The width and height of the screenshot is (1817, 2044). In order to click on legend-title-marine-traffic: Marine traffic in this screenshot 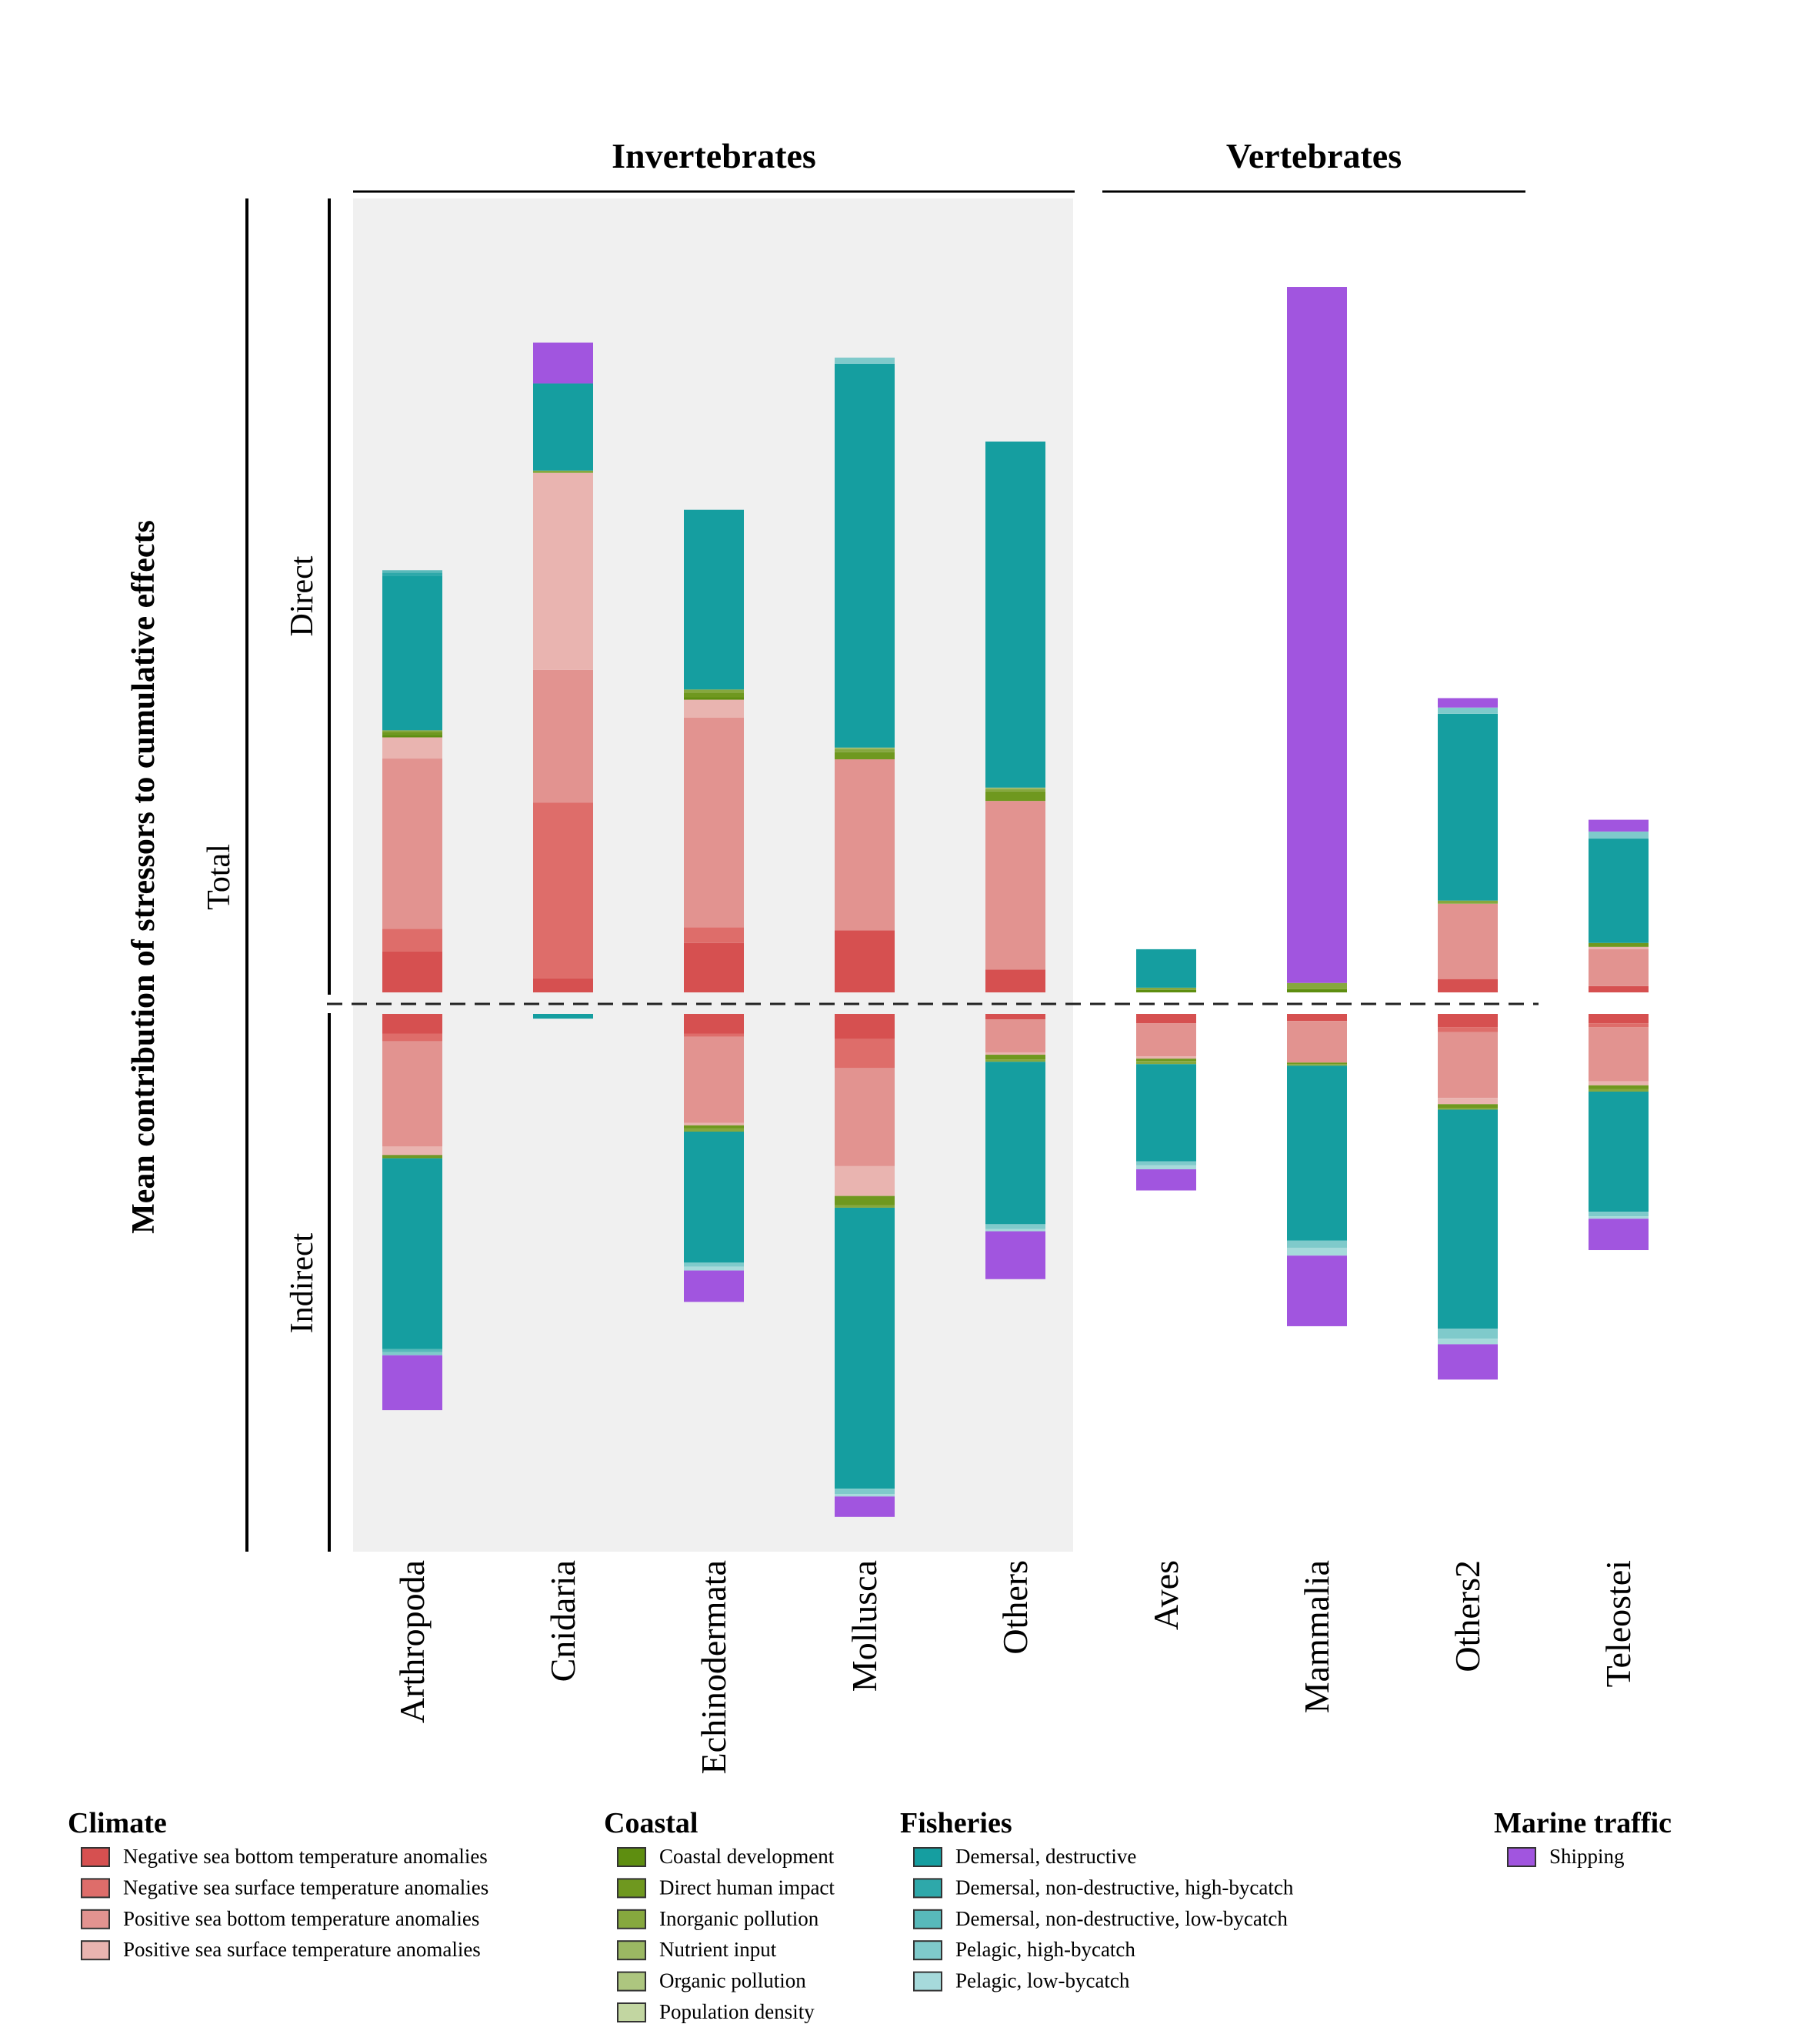, I will do `click(1583, 1823)`.